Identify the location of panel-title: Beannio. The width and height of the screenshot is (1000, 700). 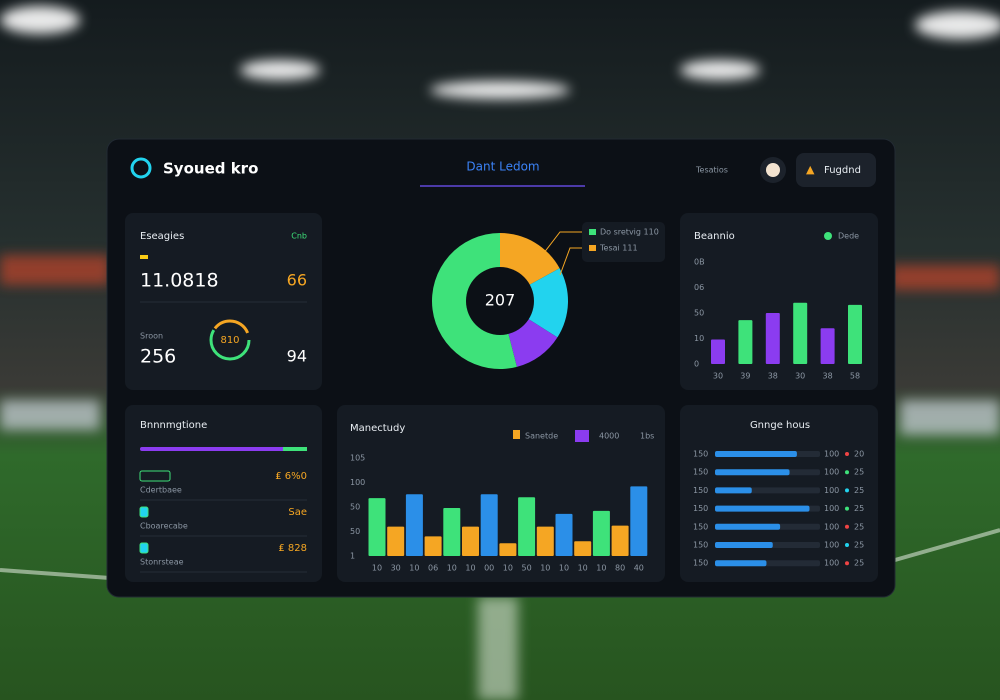
(714, 236).